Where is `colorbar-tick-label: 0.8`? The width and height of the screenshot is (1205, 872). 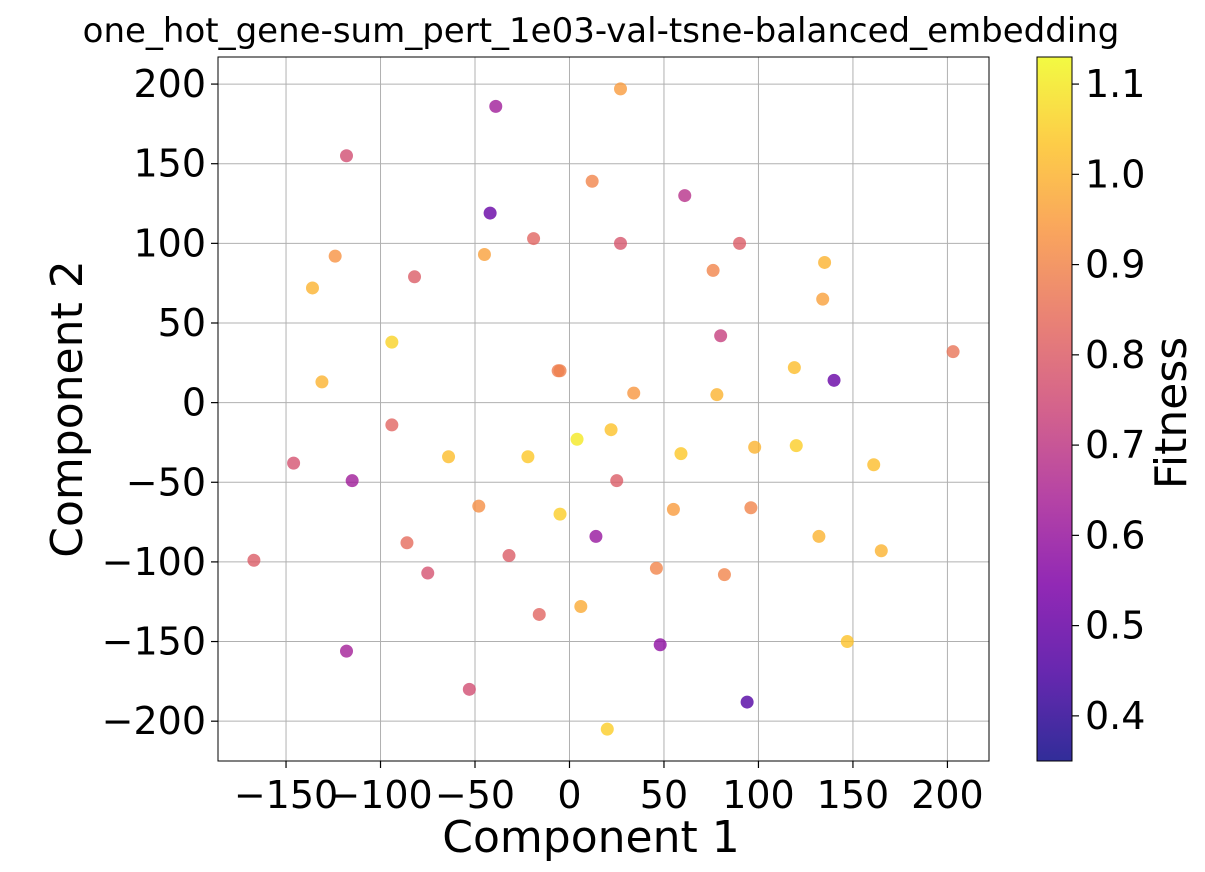
colorbar-tick-label: 0.8 is located at coordinates (1115, 355).